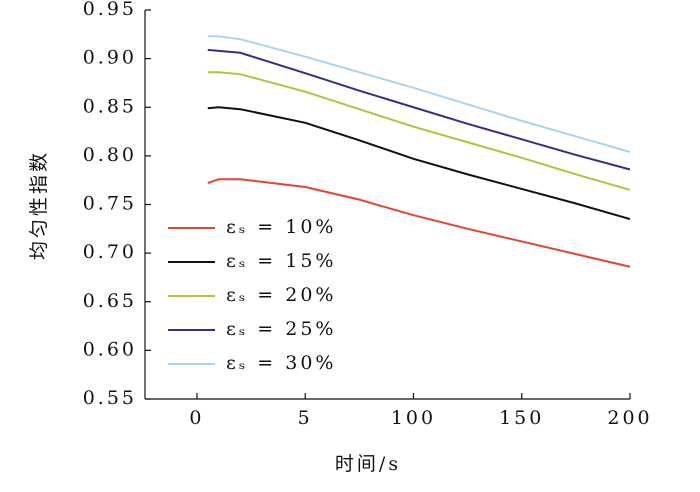 This screenshot has height=492, width=700. What do you see at coordinates (110, 106) in the screenshot?
I see `y-tick-label: 0.85` at bounding box center [110, 106].